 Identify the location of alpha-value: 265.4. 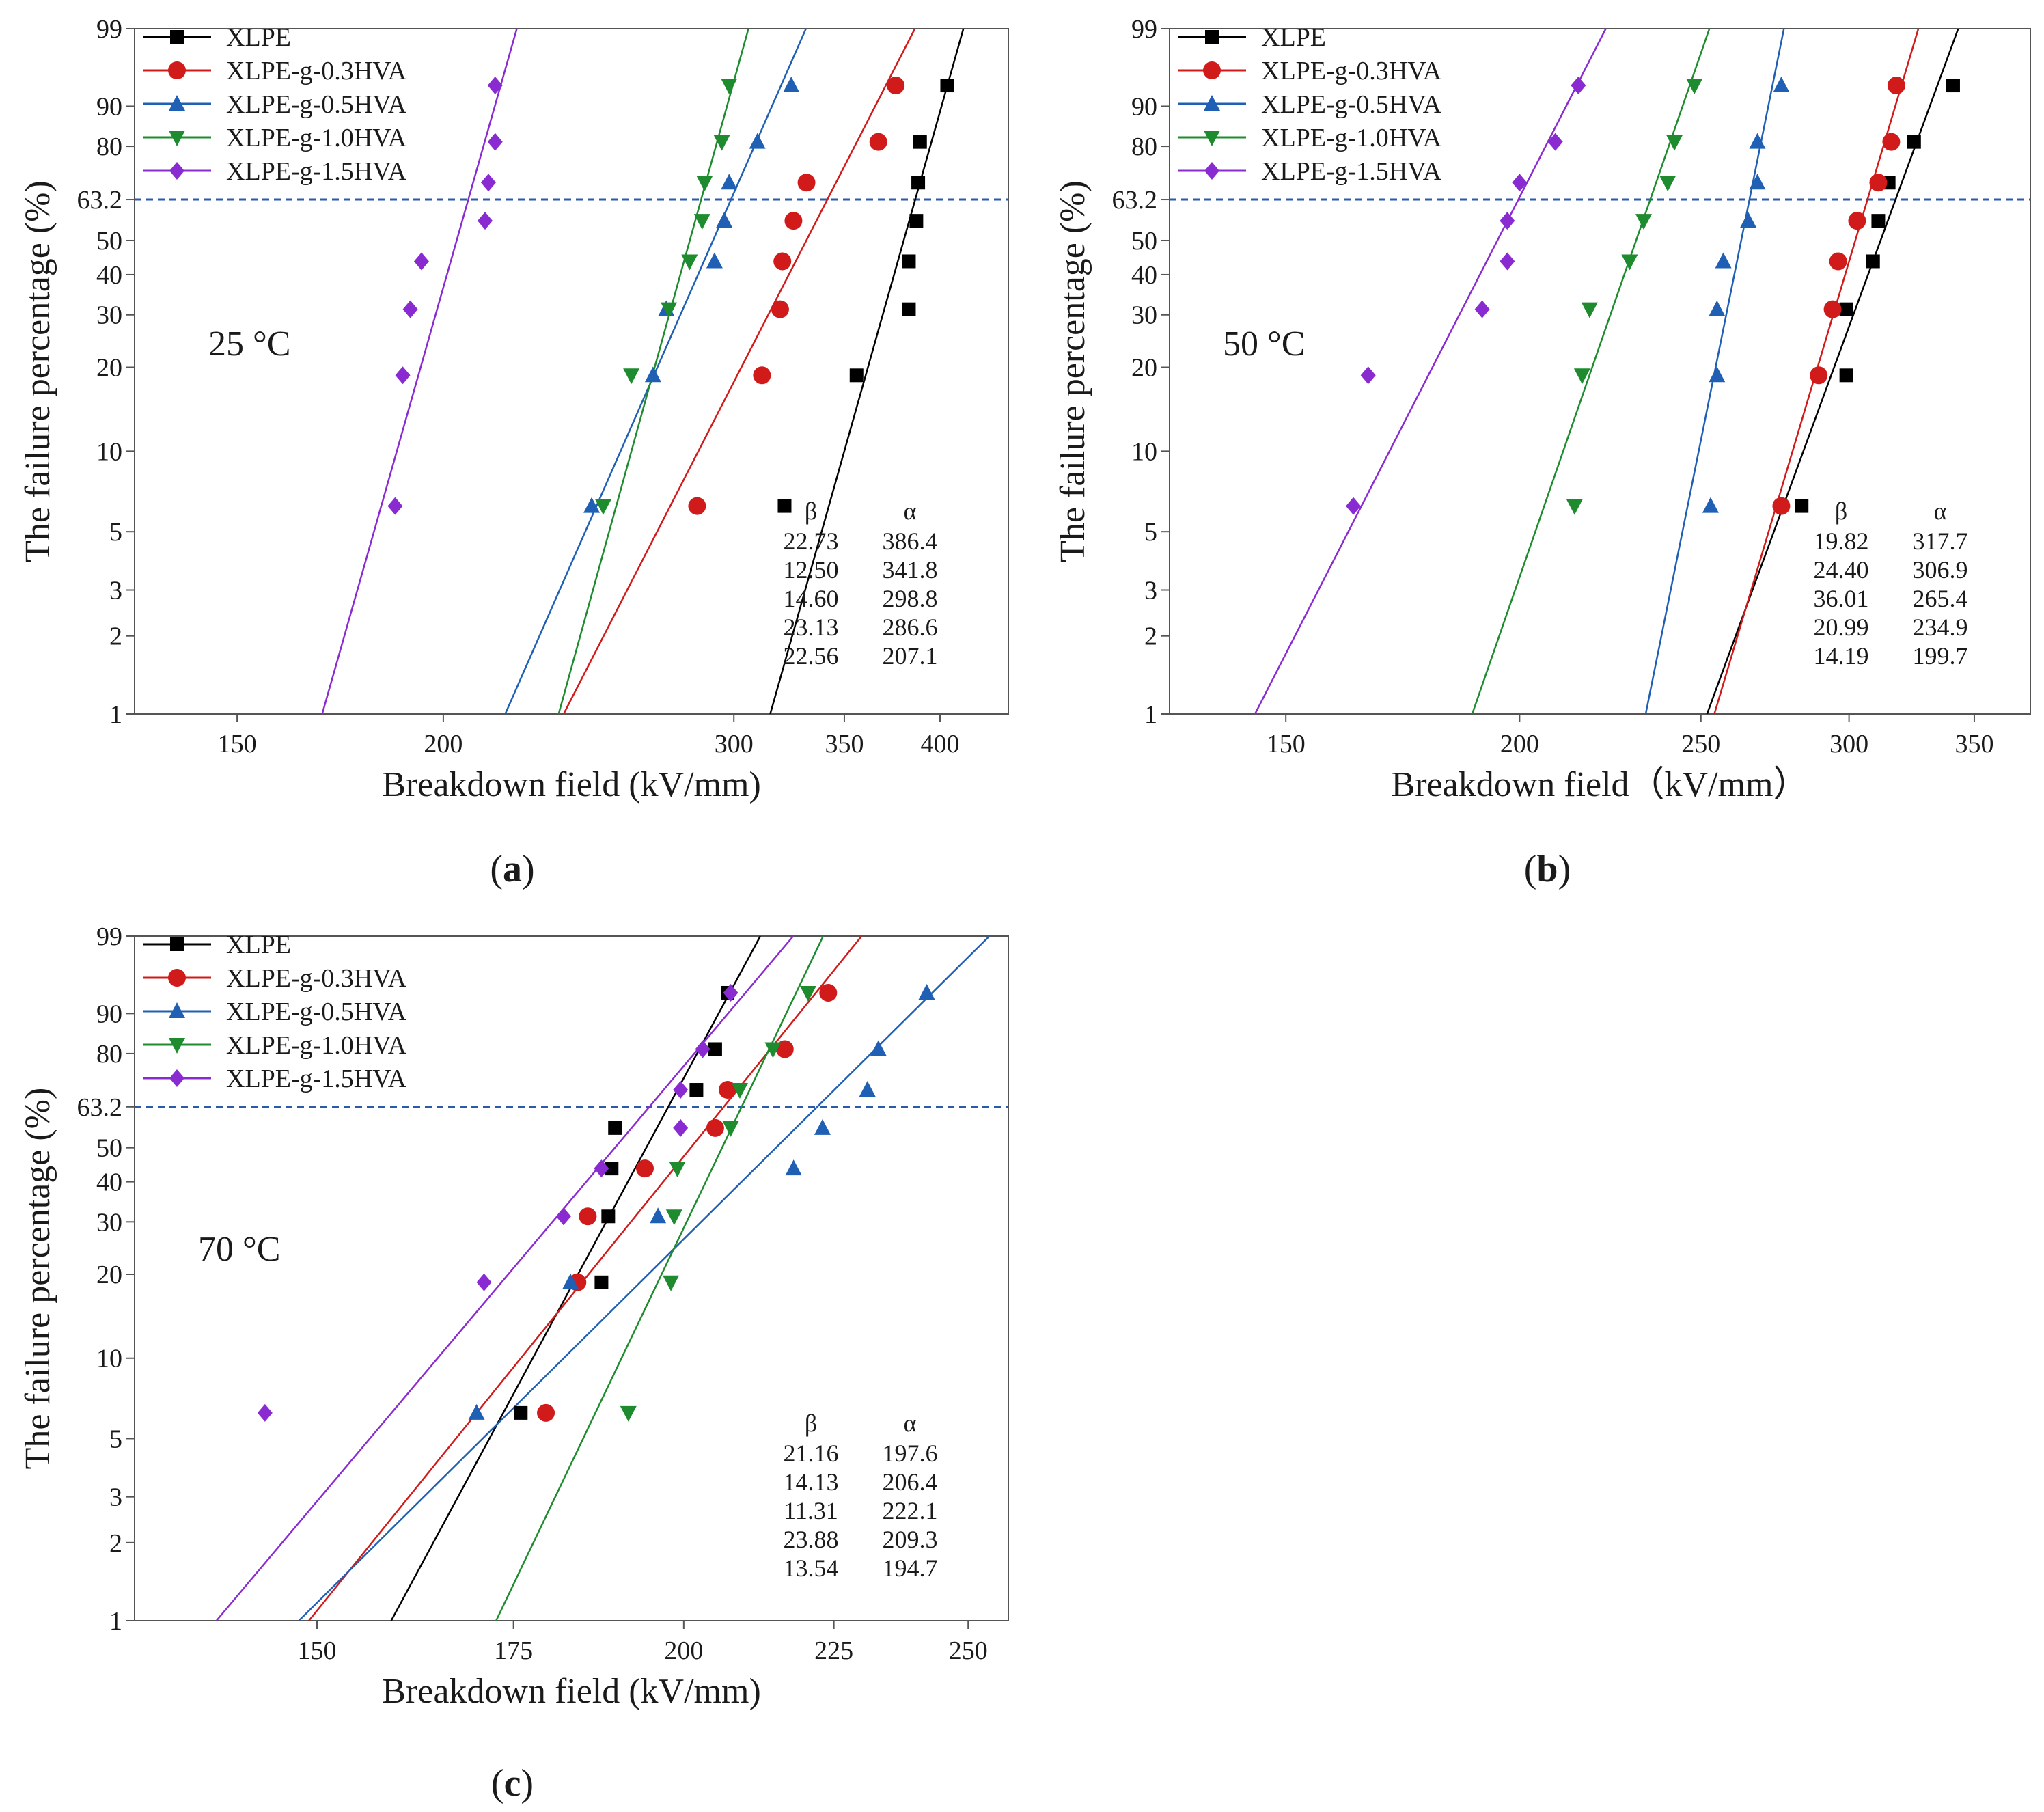
(1940, 598).